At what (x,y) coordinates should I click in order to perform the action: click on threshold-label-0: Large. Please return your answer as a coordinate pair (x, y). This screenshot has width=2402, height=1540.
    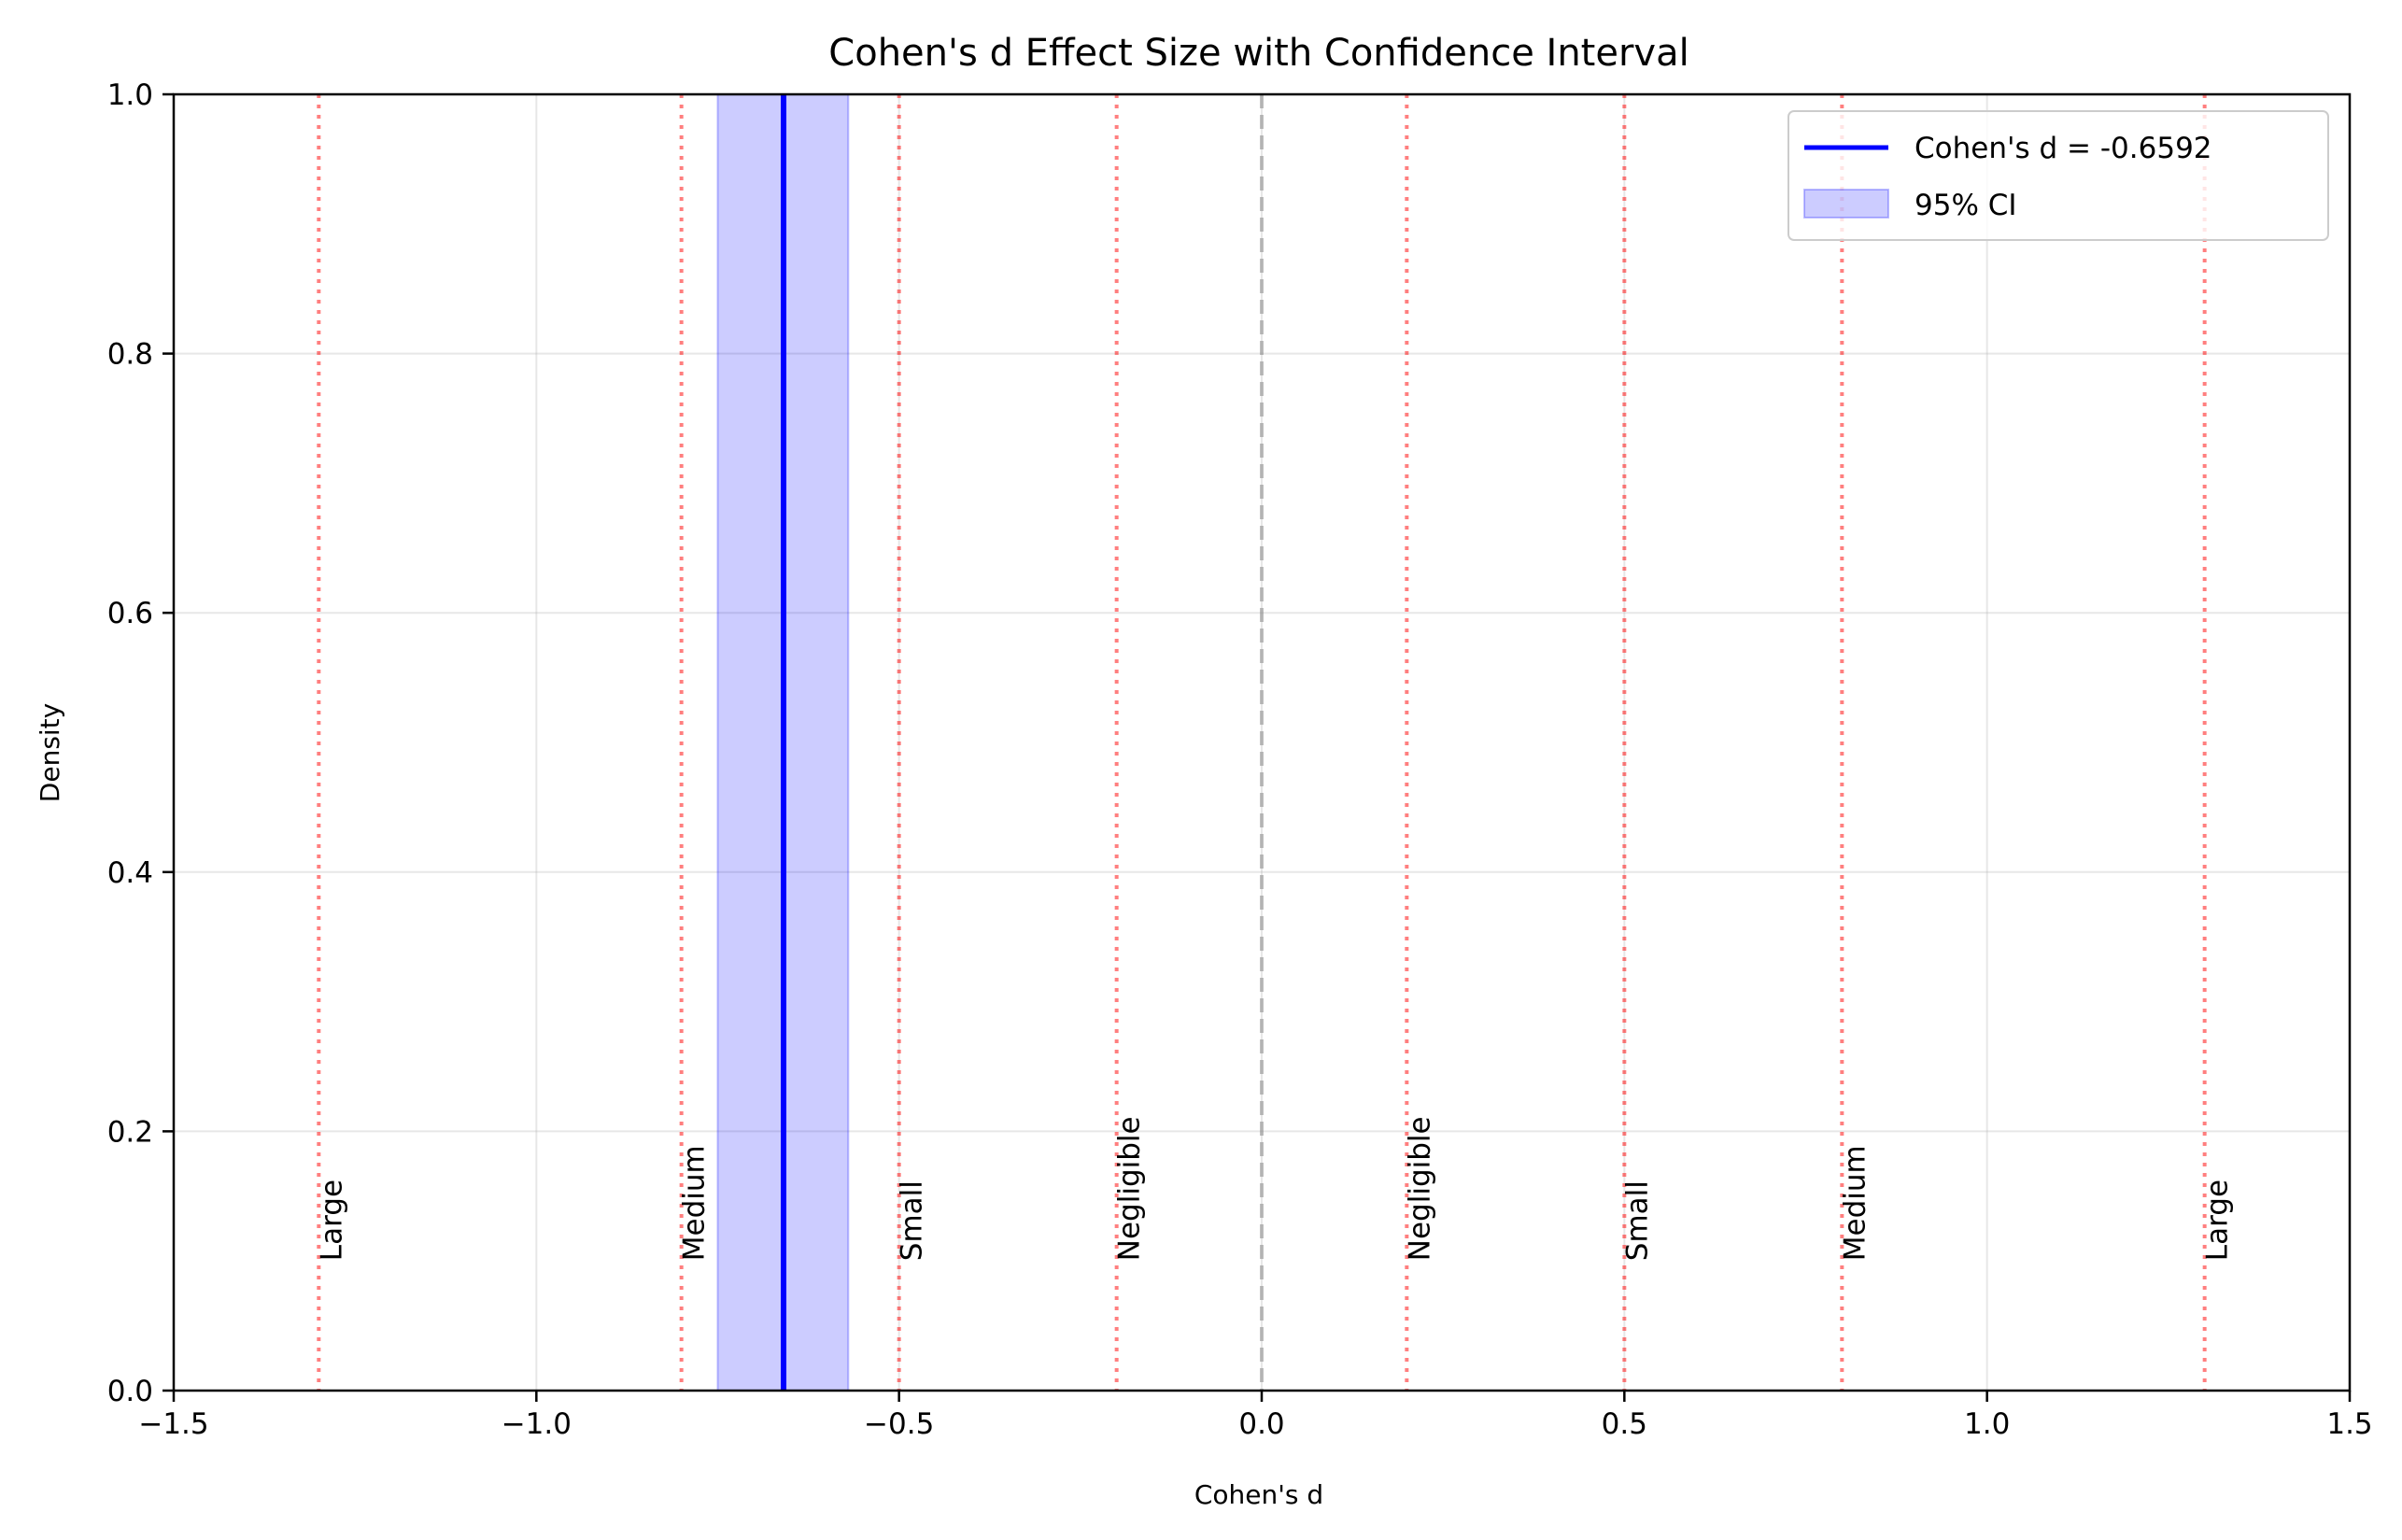
    Looking at the image, I should click on (332, 1220).